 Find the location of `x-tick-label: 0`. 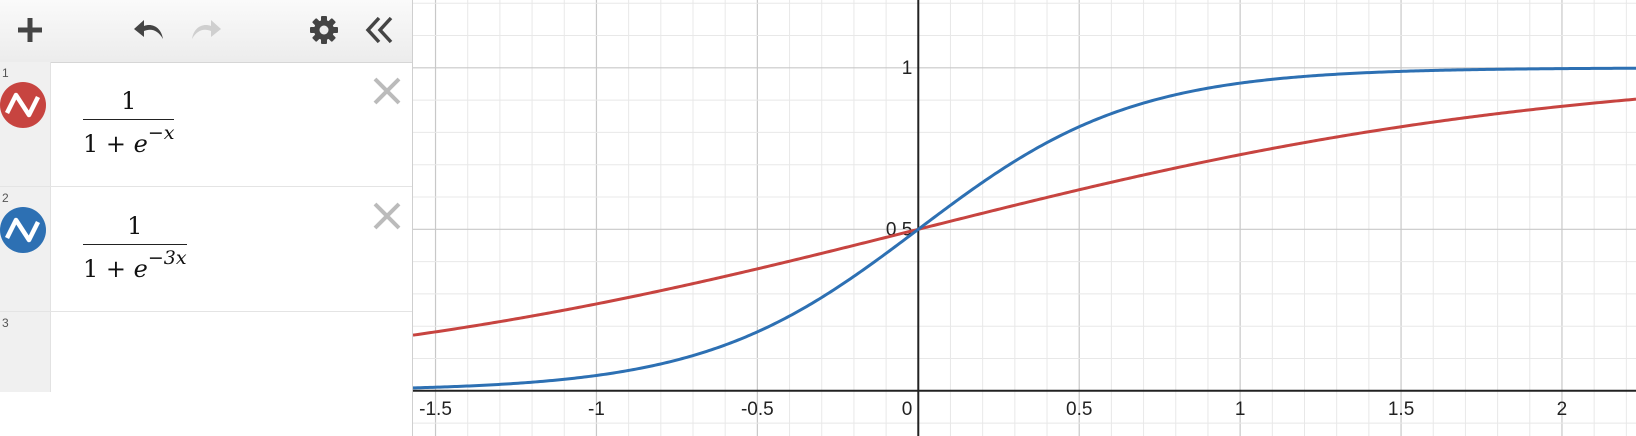

x-tick-label: 0 is located at coordinates (907, 409).